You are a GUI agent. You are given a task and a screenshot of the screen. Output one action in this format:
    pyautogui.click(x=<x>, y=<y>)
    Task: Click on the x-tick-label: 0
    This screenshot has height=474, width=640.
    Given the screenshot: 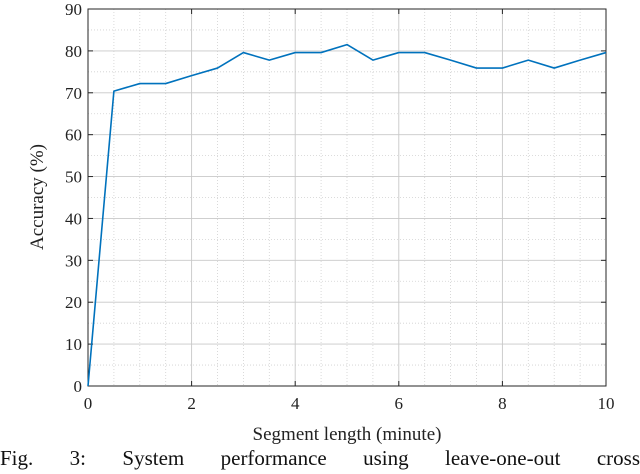 What is the action you would take?
    pyautogui.click(x=88, y=403)
    